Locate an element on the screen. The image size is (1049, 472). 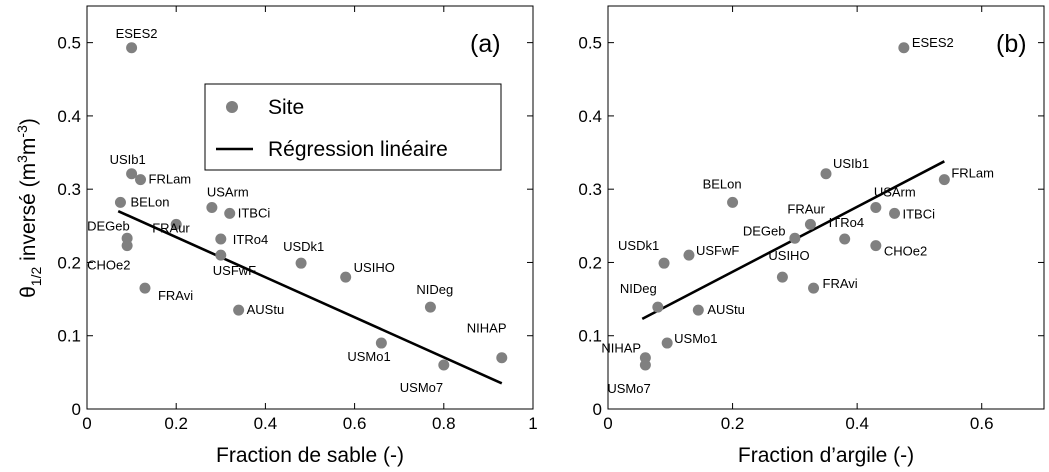
y-tick-label-a: 0.2 is located at coordinates (69, 262).